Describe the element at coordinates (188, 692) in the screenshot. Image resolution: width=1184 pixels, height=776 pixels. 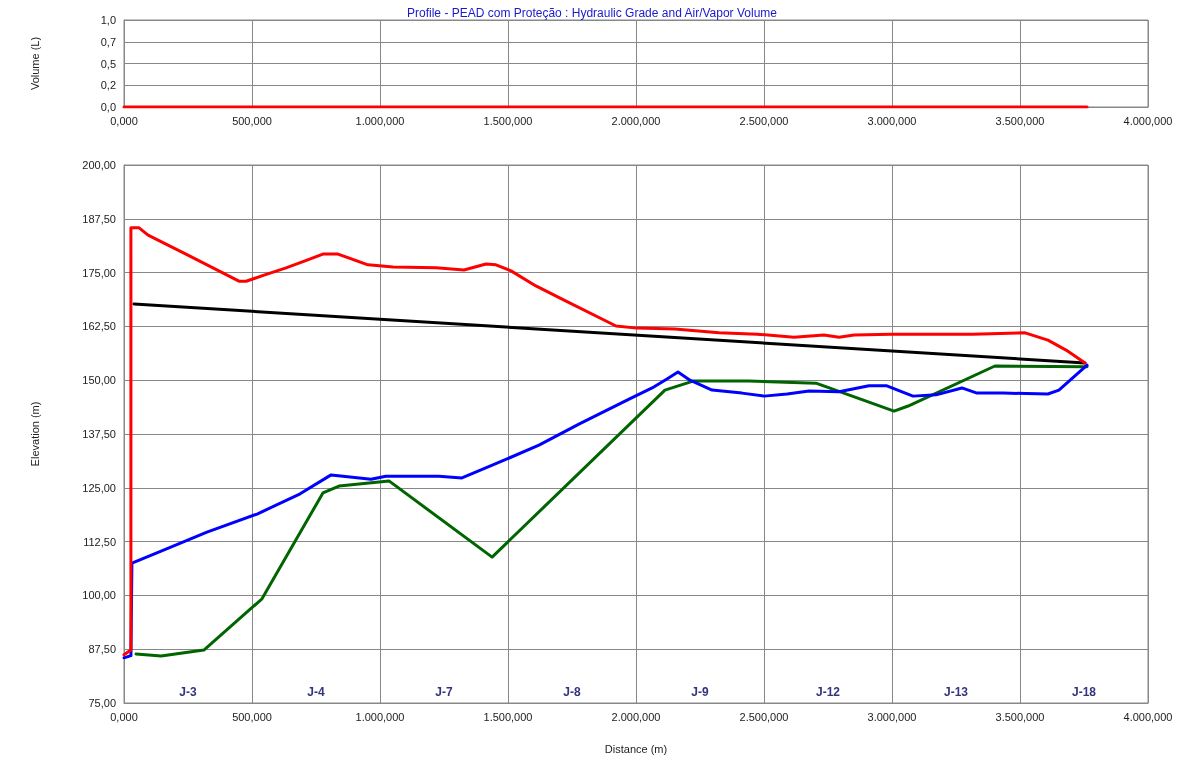
I see `annotation: J-3` at that location.